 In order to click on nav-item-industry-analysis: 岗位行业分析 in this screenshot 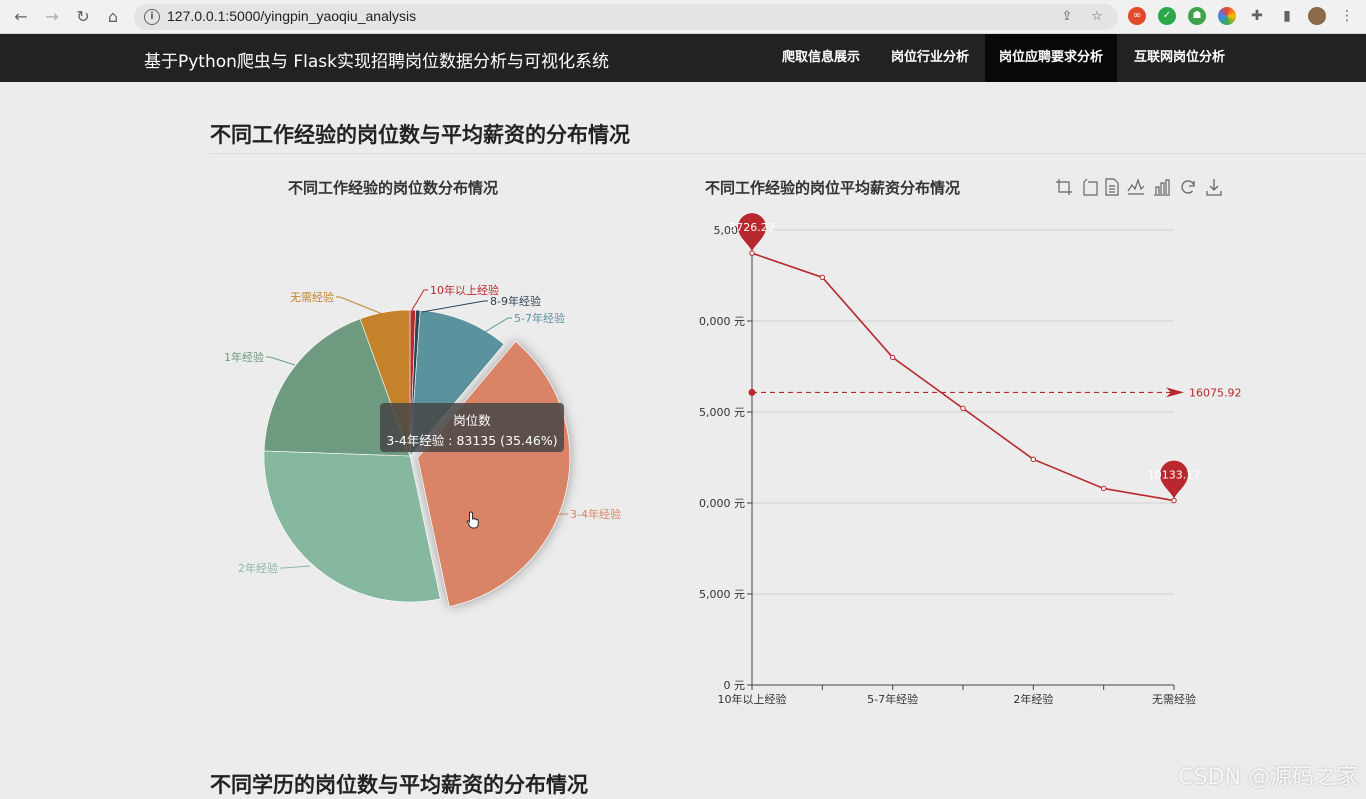, I will do `click(930, 57)`.